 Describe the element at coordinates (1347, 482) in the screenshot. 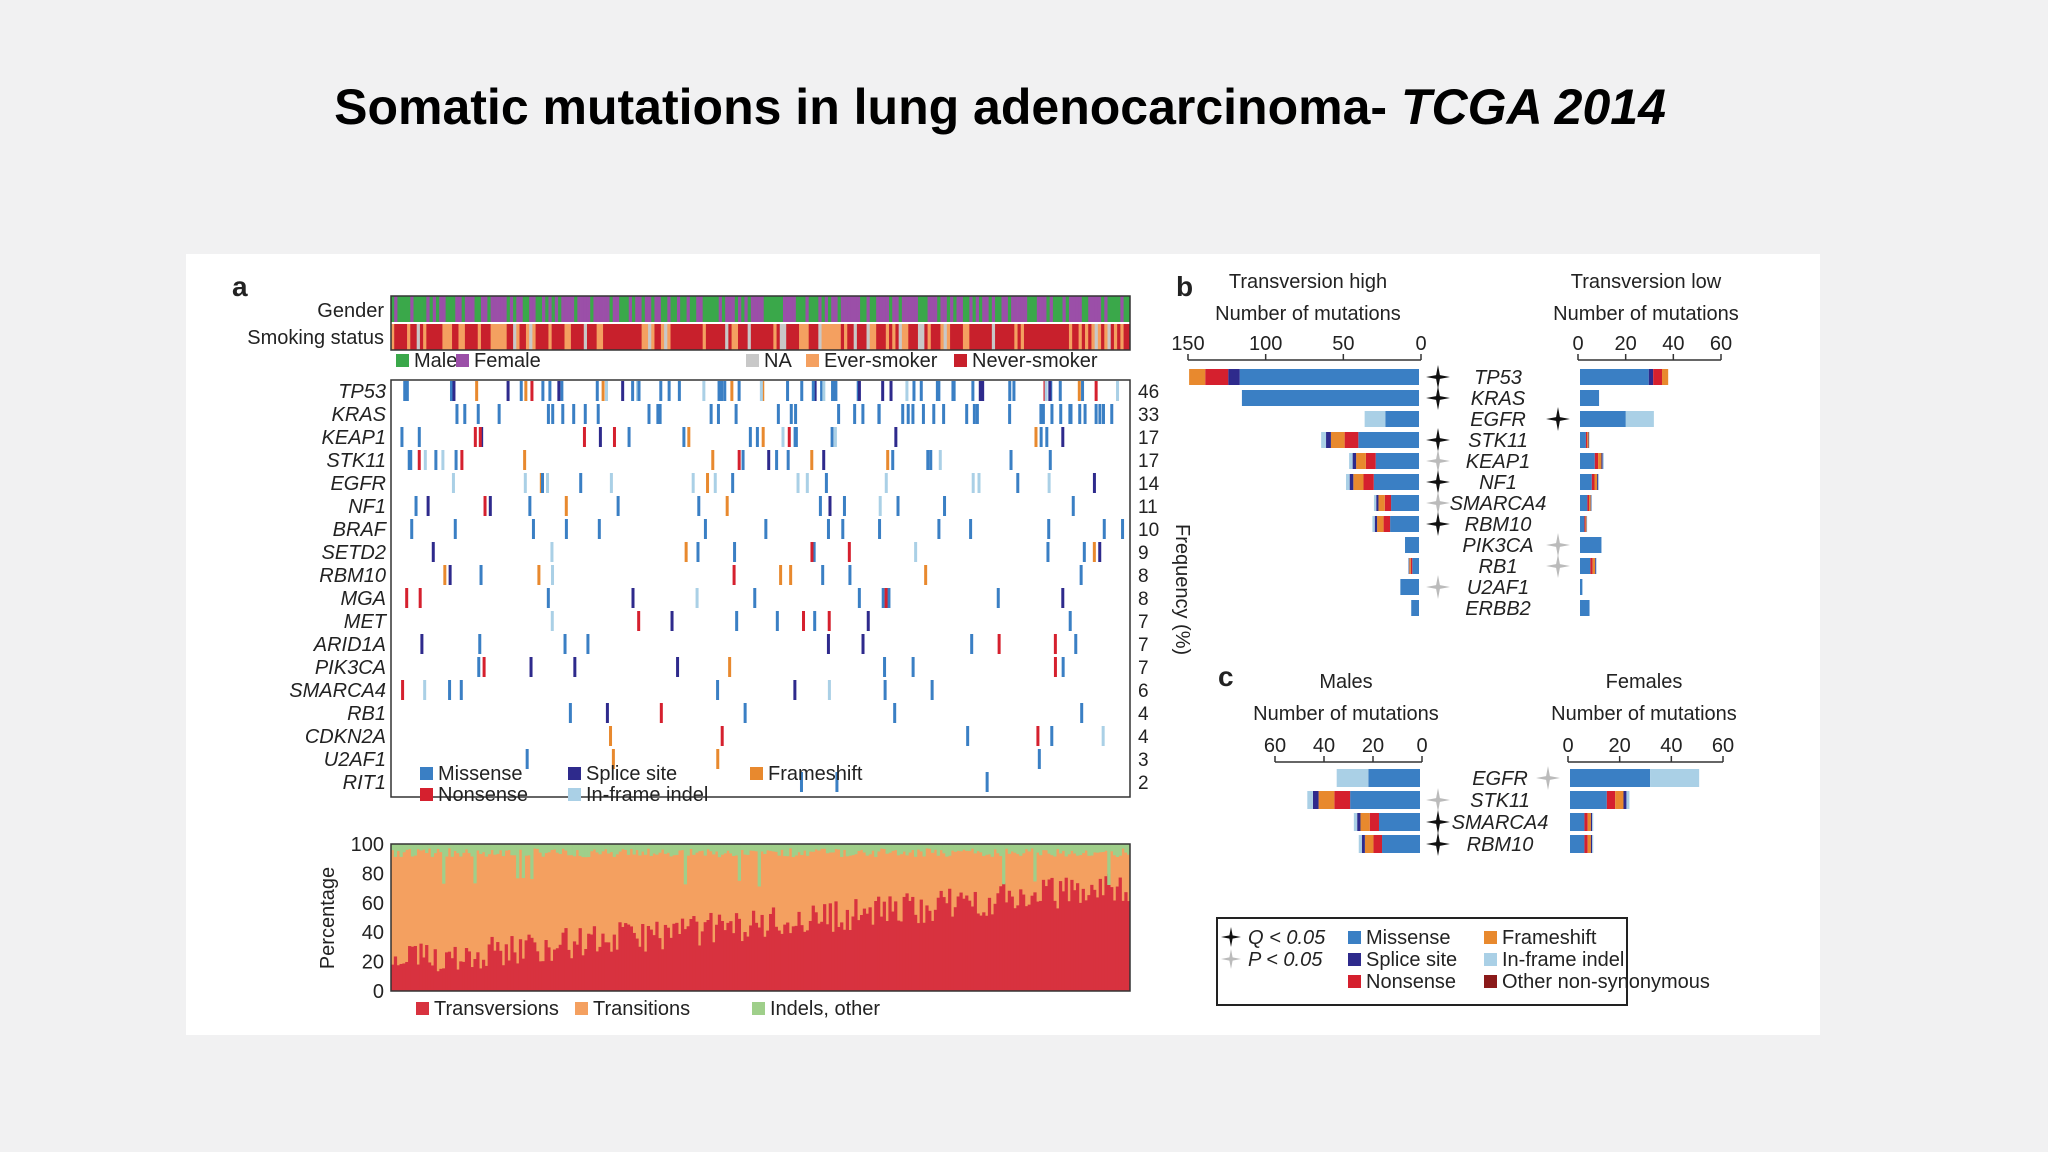

I see `panel-b-left-bar` at that location.